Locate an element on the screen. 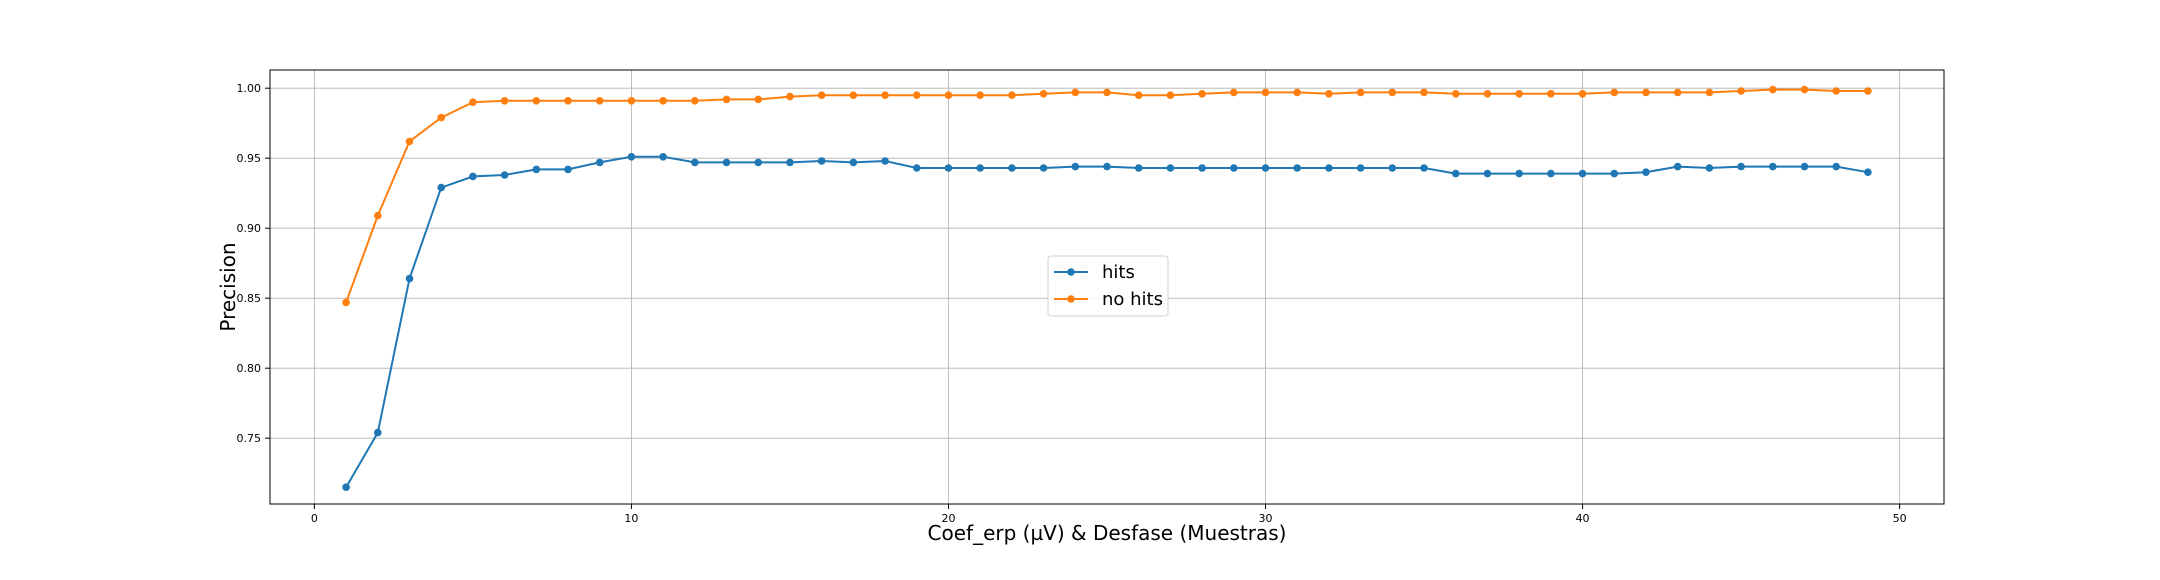 Image resolution: width=2160 pixels, height=580 pixels. y-tick-label: 1.00 is located at coordinates (249, 88).